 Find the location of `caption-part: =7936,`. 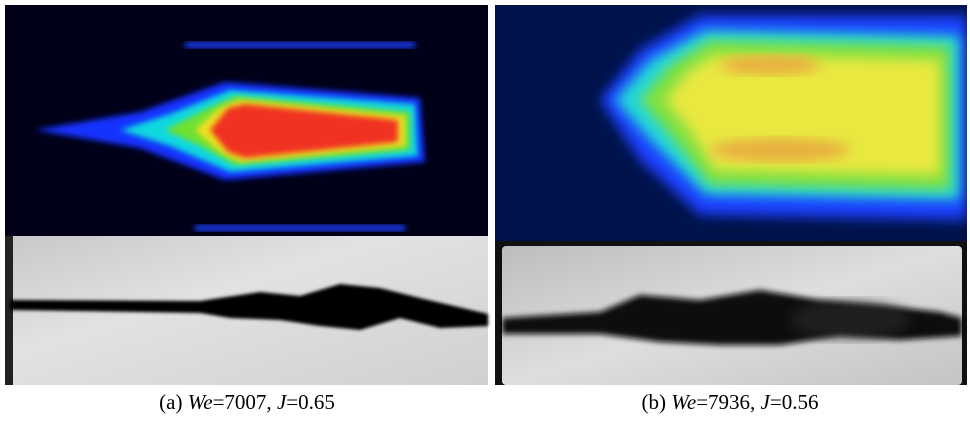

caption-part: =7936, is located at coordinates (728, 402).